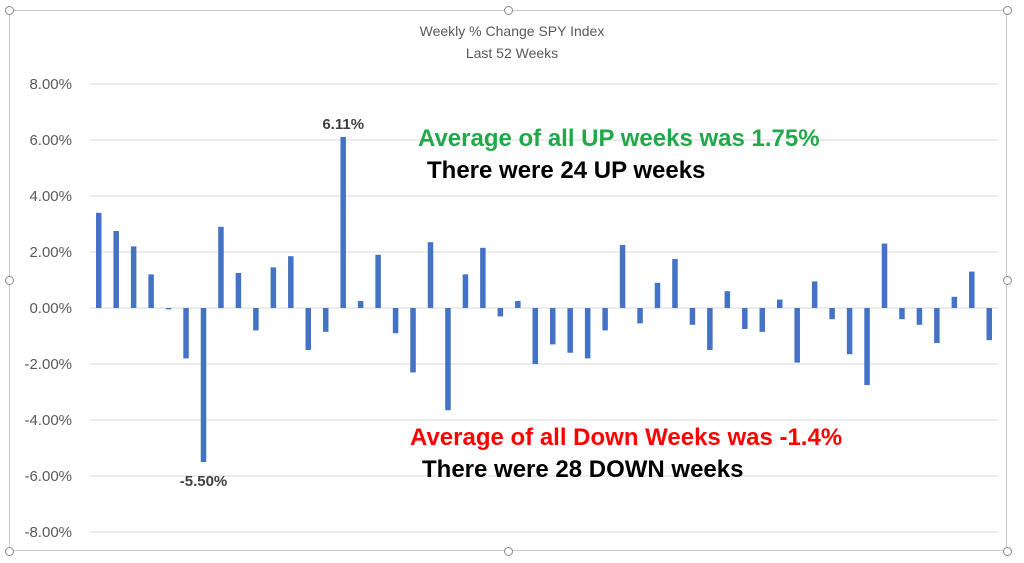 Image resolution: width=1024 pixels, height=563 pixels. What do you see at coordinates (9, 551) in the screenshot?
I see `resize-handle-bottom-left` at bounding box center [9, 551].